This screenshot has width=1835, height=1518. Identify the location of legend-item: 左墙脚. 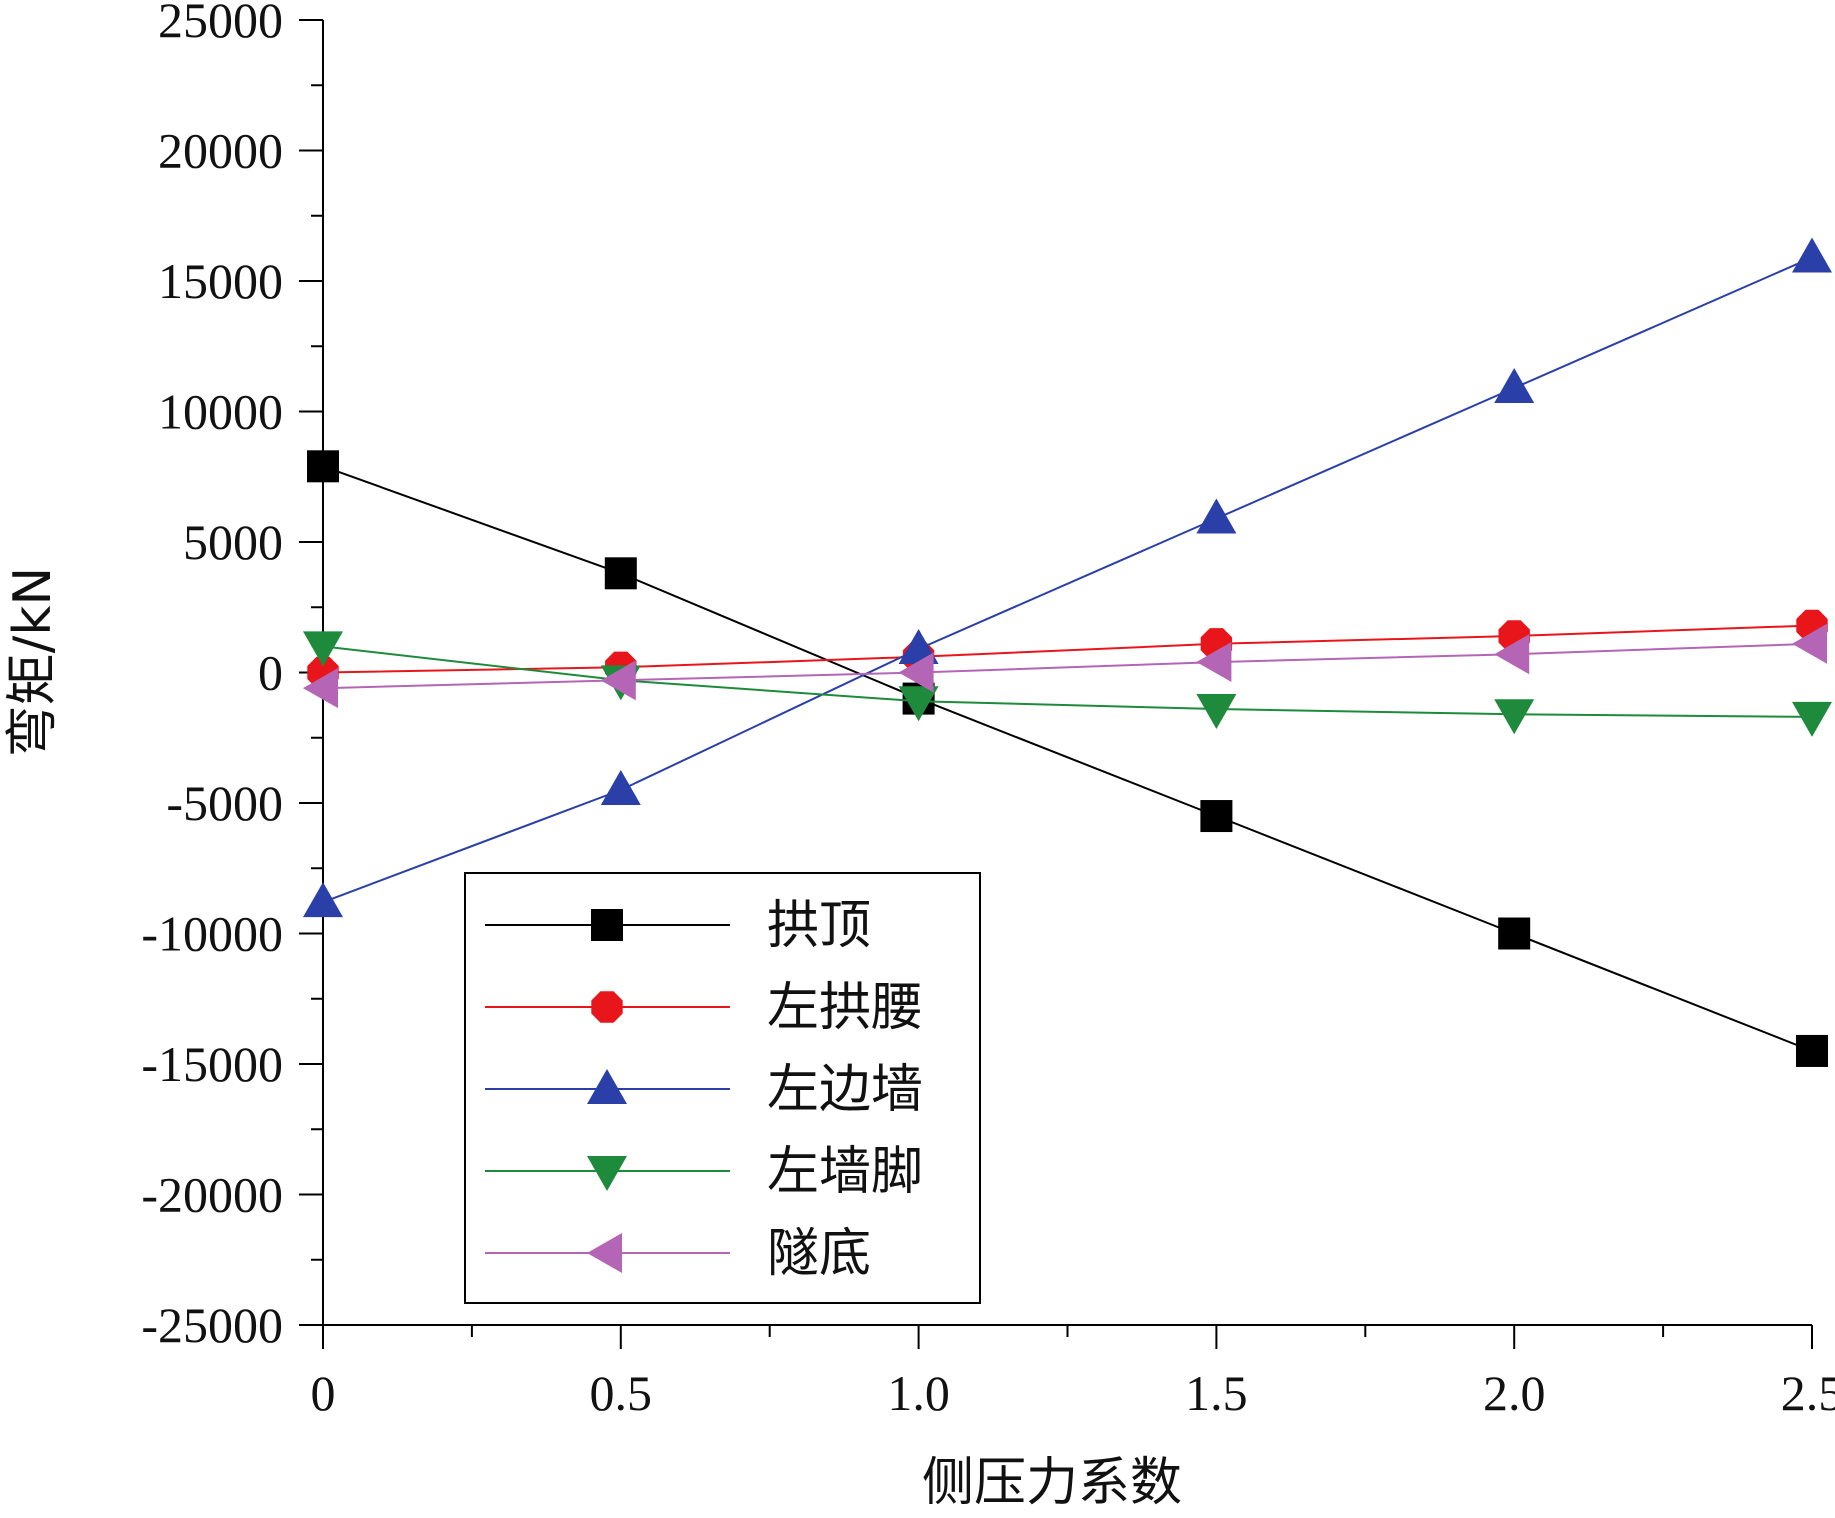
(704, 1172).